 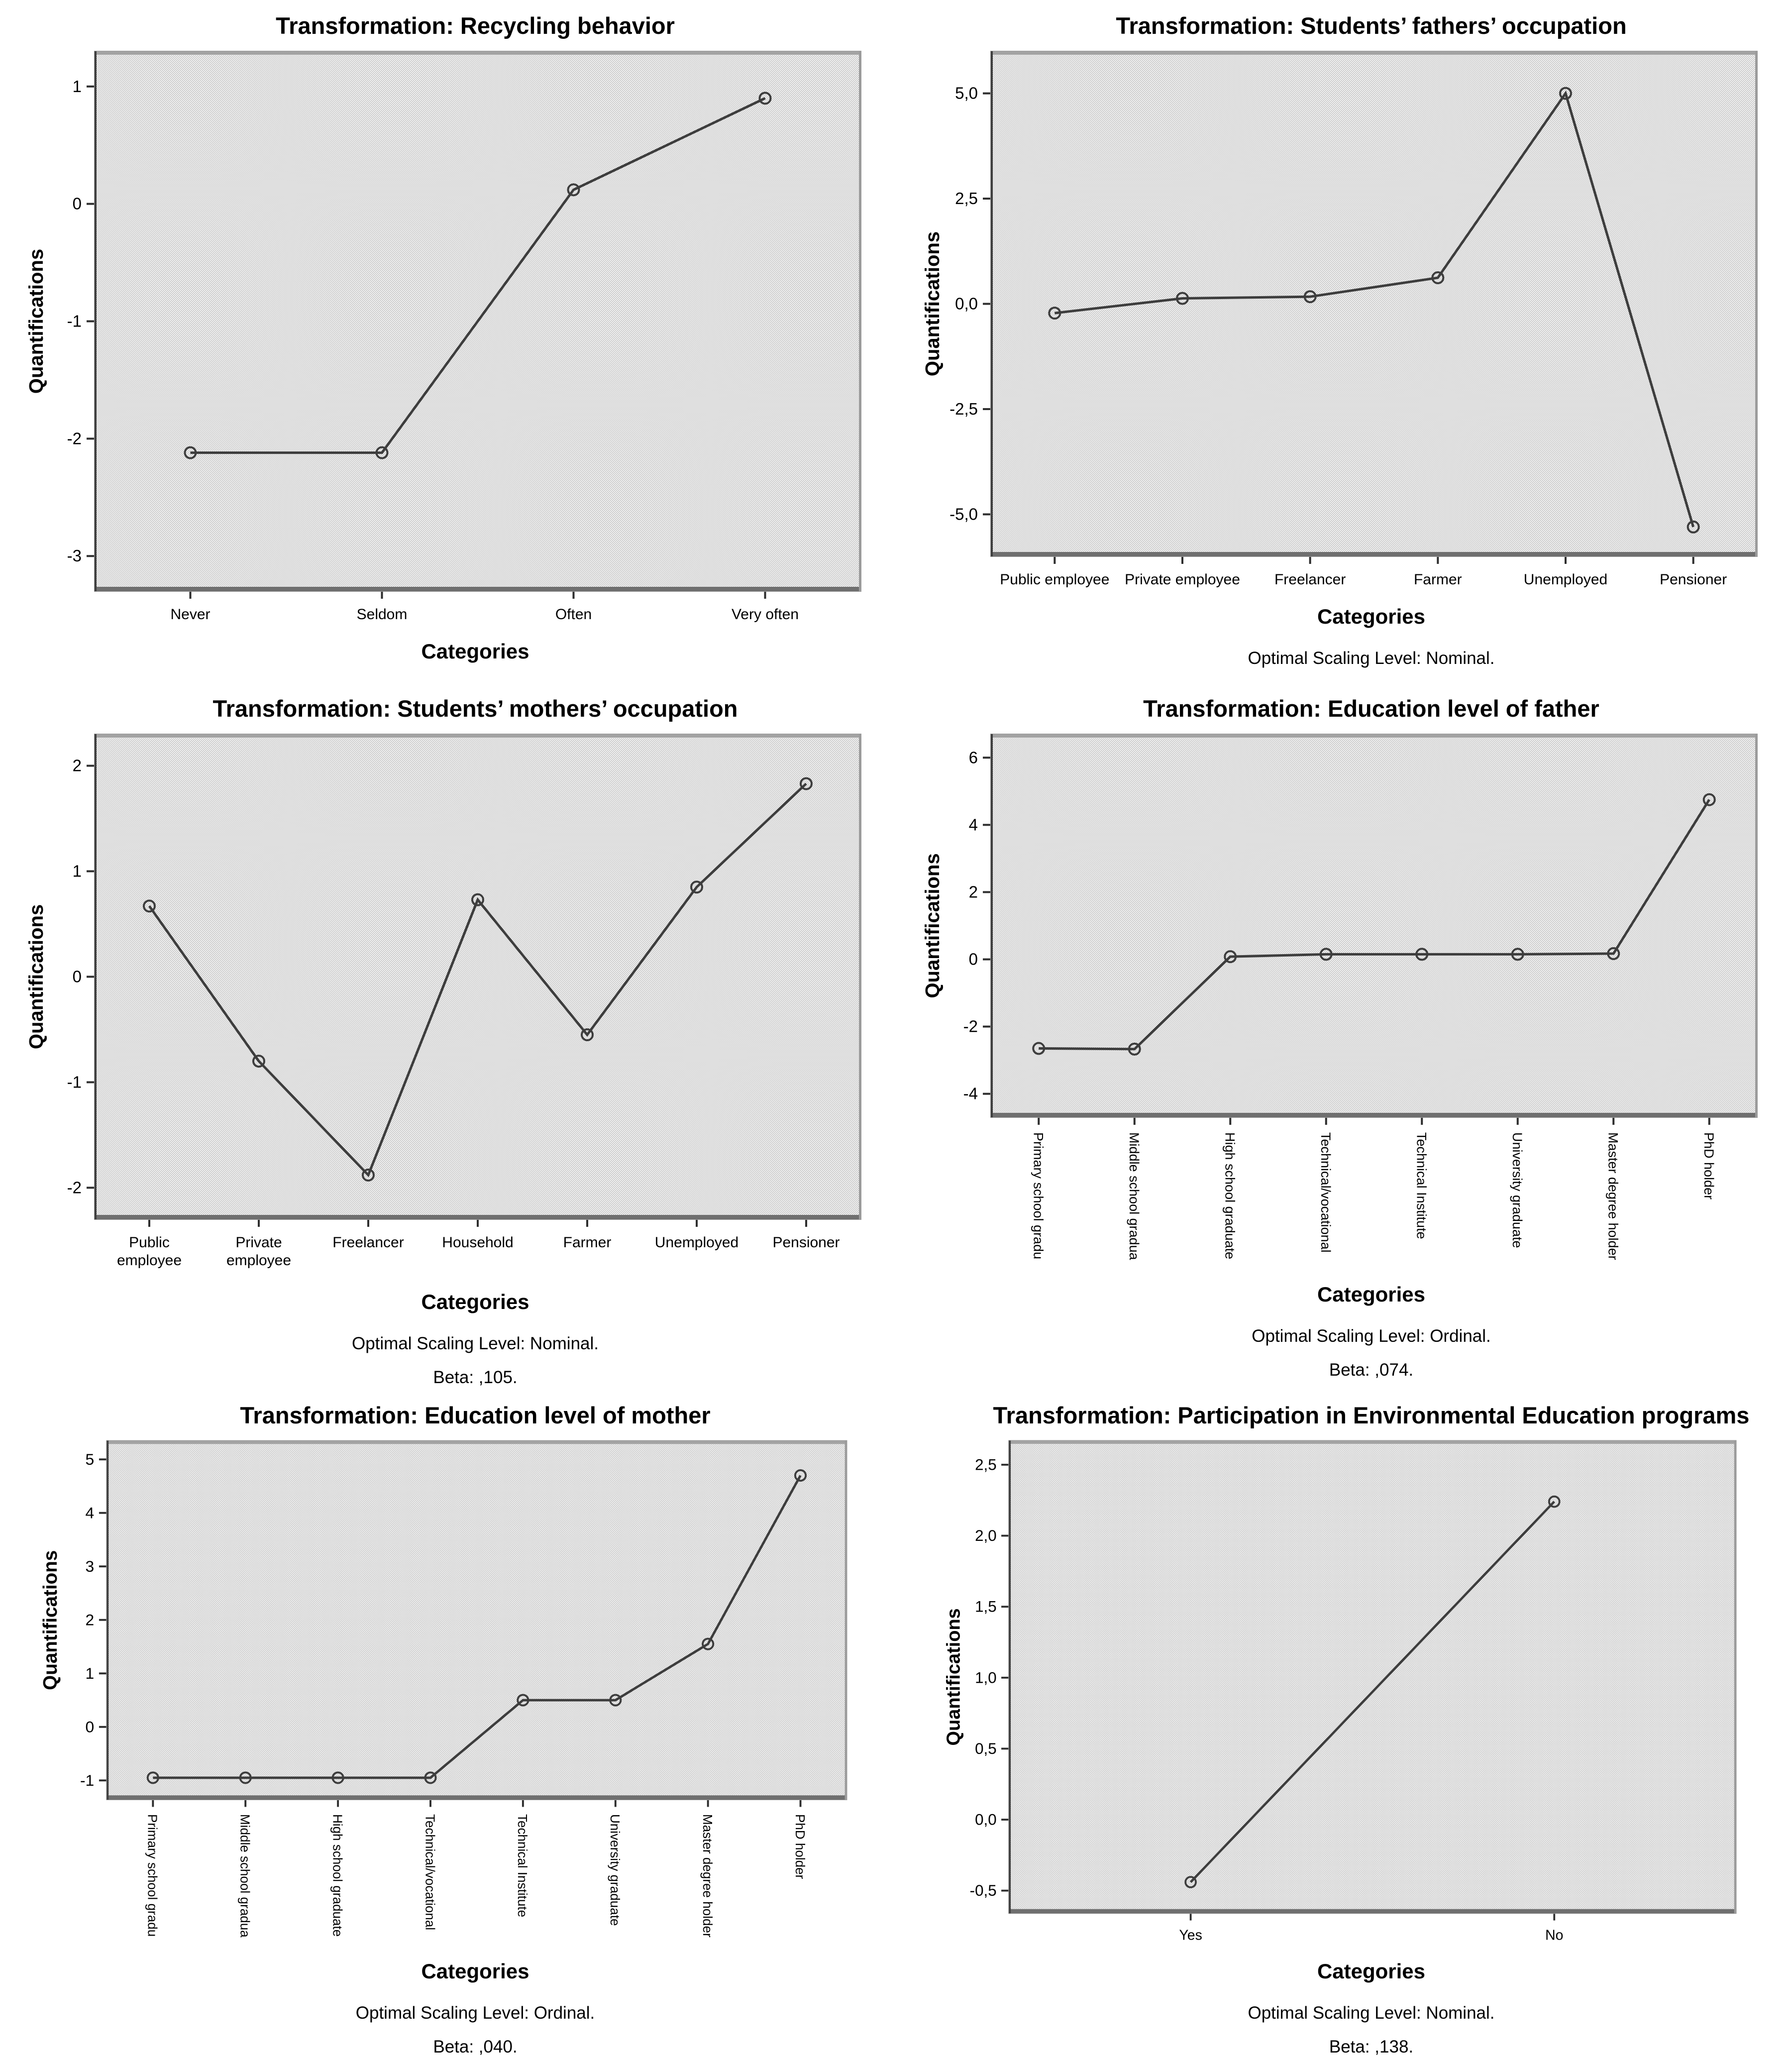 I want to click on y-tick-label: 5, so click(x=90, y=1459).